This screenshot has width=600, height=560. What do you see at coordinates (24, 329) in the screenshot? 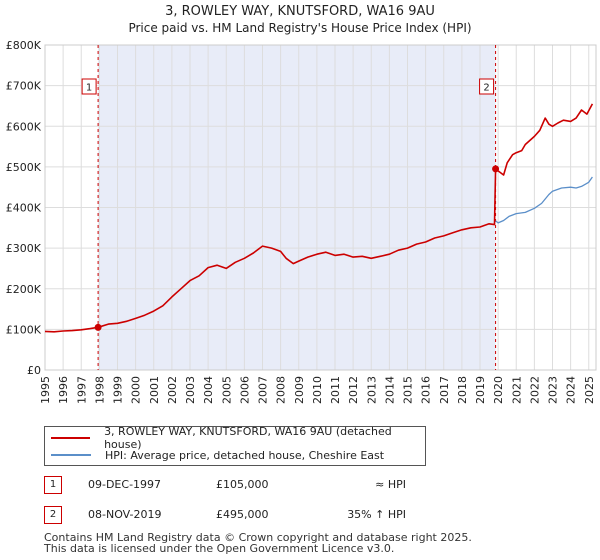
I see `y-tick-label: £100K` at bounding box center [24, 329].